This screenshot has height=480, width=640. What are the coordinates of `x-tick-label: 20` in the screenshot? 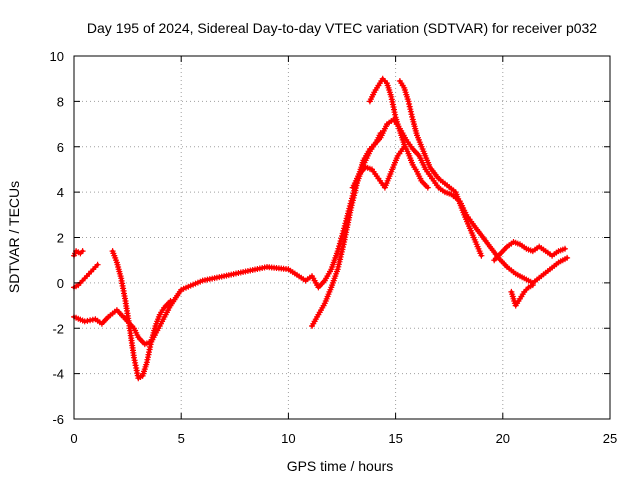 It's located at (503, 438).